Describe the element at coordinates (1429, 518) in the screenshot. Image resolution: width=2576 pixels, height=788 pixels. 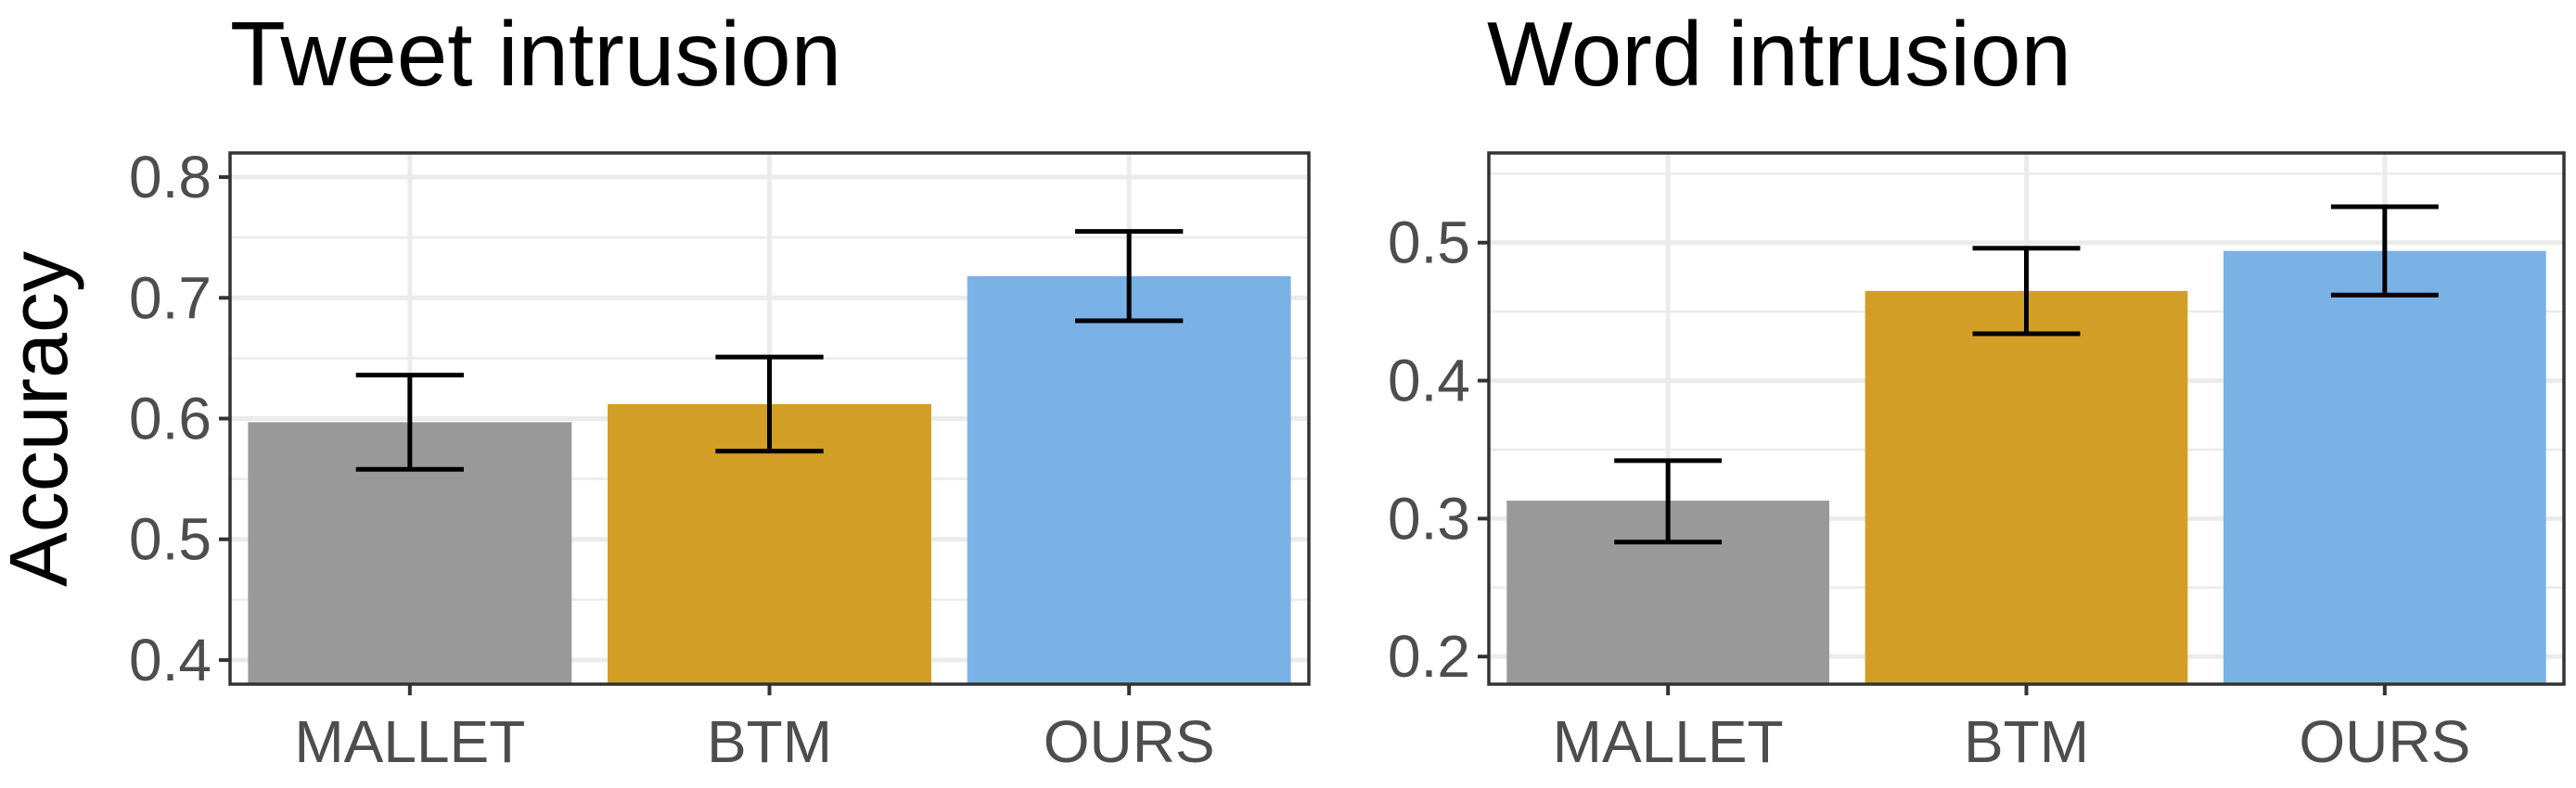
I see `y-tick-label: 0.3` at that location.